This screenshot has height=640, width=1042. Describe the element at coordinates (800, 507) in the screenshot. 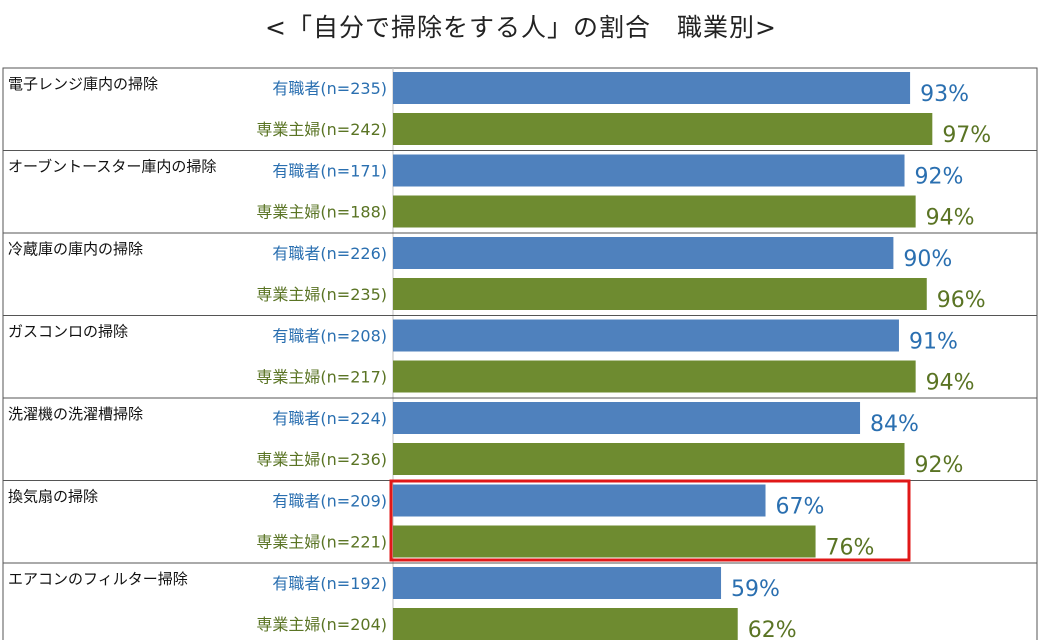

I see `employed-data-label: 67%` at that location.